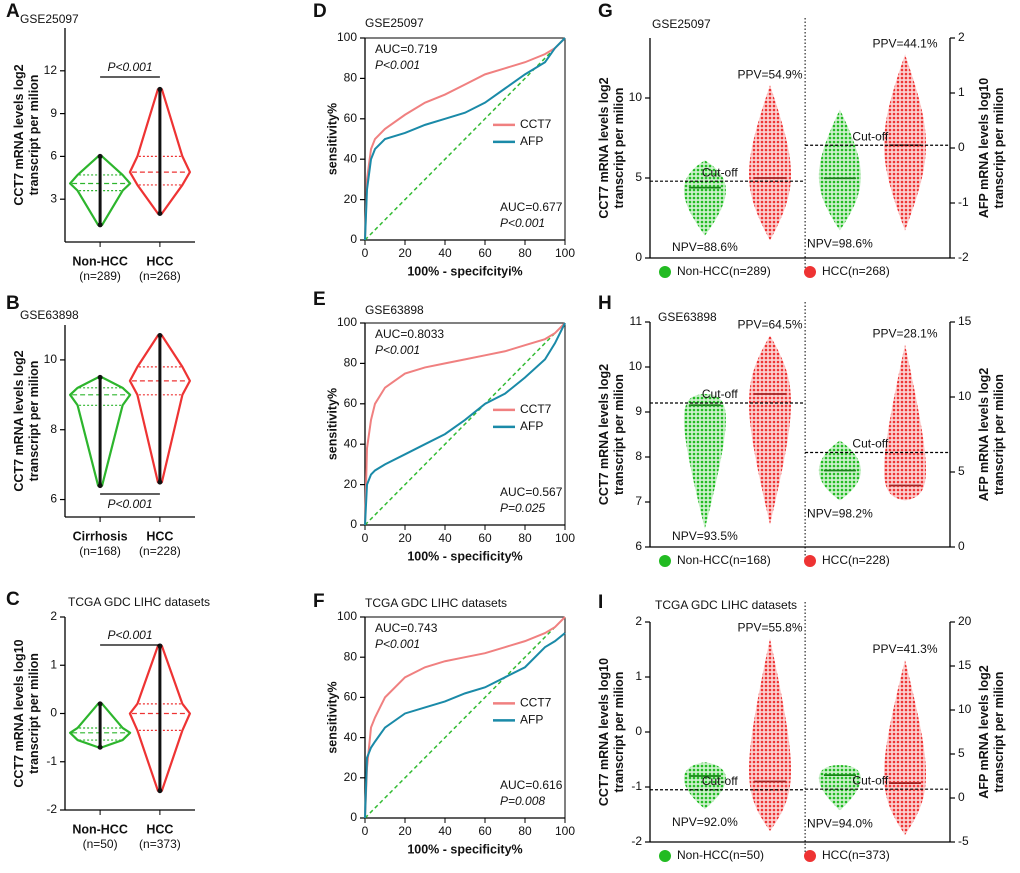  I want to click on n-label: (n=168), so click(100, 551).